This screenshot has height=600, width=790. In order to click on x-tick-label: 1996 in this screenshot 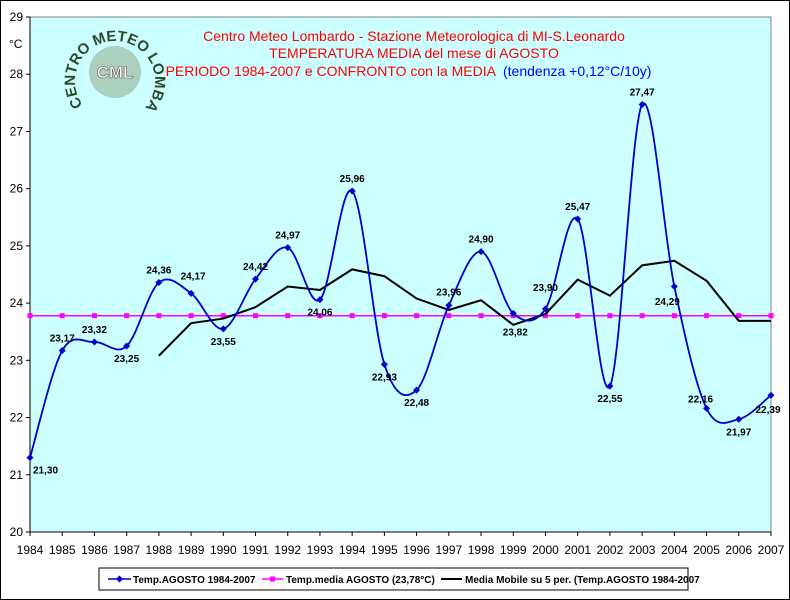, I will do `click(416, 550)`.